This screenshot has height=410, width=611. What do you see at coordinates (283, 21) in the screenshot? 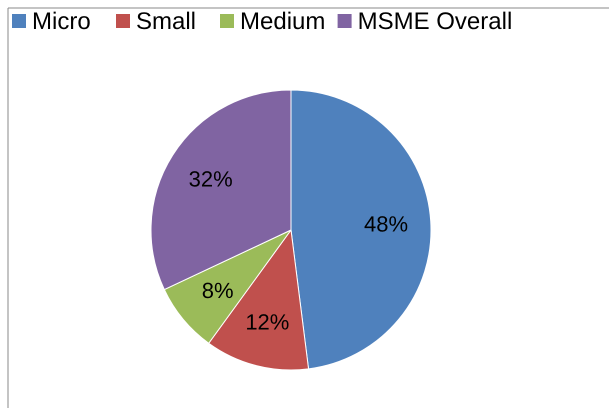
I see `legend-label: Medium` at bounding box center [283, 21].